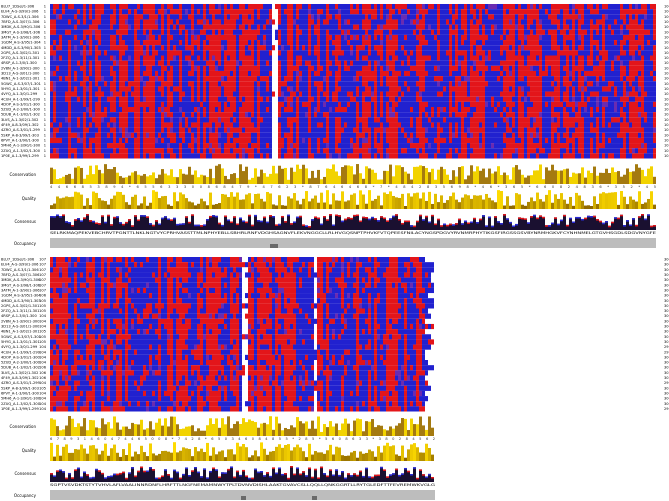  Describe the element at coordinates (666, 27) in the screenshot. I see `end-position: 106` at that location.